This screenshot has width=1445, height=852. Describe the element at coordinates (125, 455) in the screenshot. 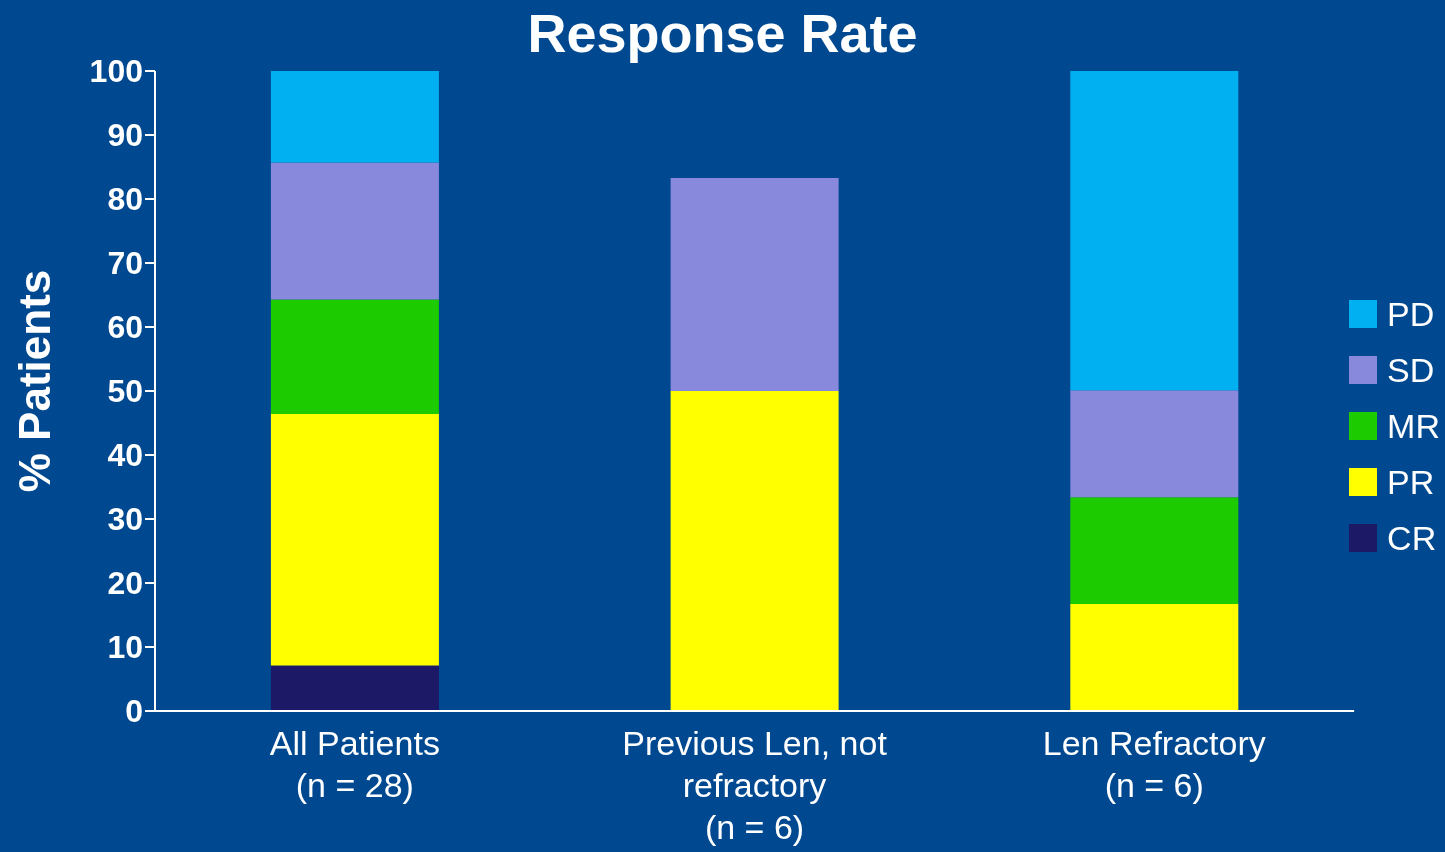

I see `y-tick-label: 40` at that location.